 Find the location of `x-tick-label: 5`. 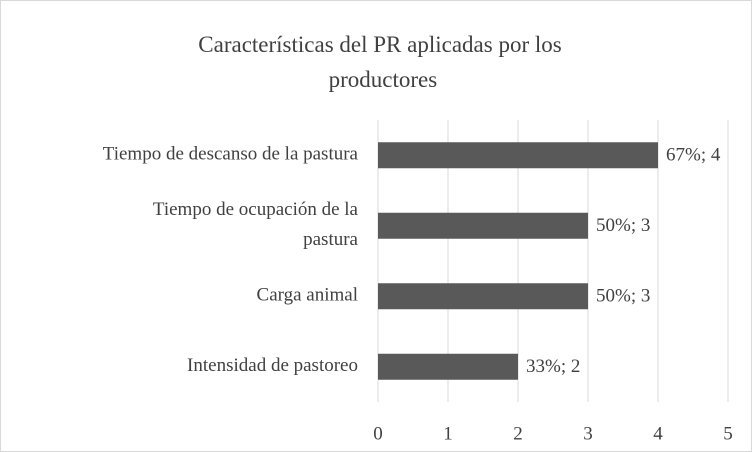

x-tick-label: 5 is located at coordinates (728, 433).